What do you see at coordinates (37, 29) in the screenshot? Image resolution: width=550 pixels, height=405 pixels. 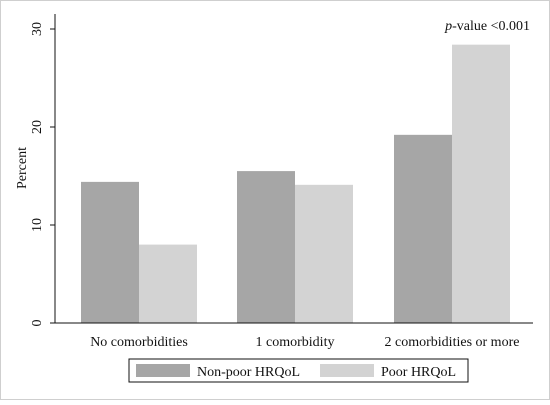 I see `y-tick-label: 30` at bounding box center [37, 29].